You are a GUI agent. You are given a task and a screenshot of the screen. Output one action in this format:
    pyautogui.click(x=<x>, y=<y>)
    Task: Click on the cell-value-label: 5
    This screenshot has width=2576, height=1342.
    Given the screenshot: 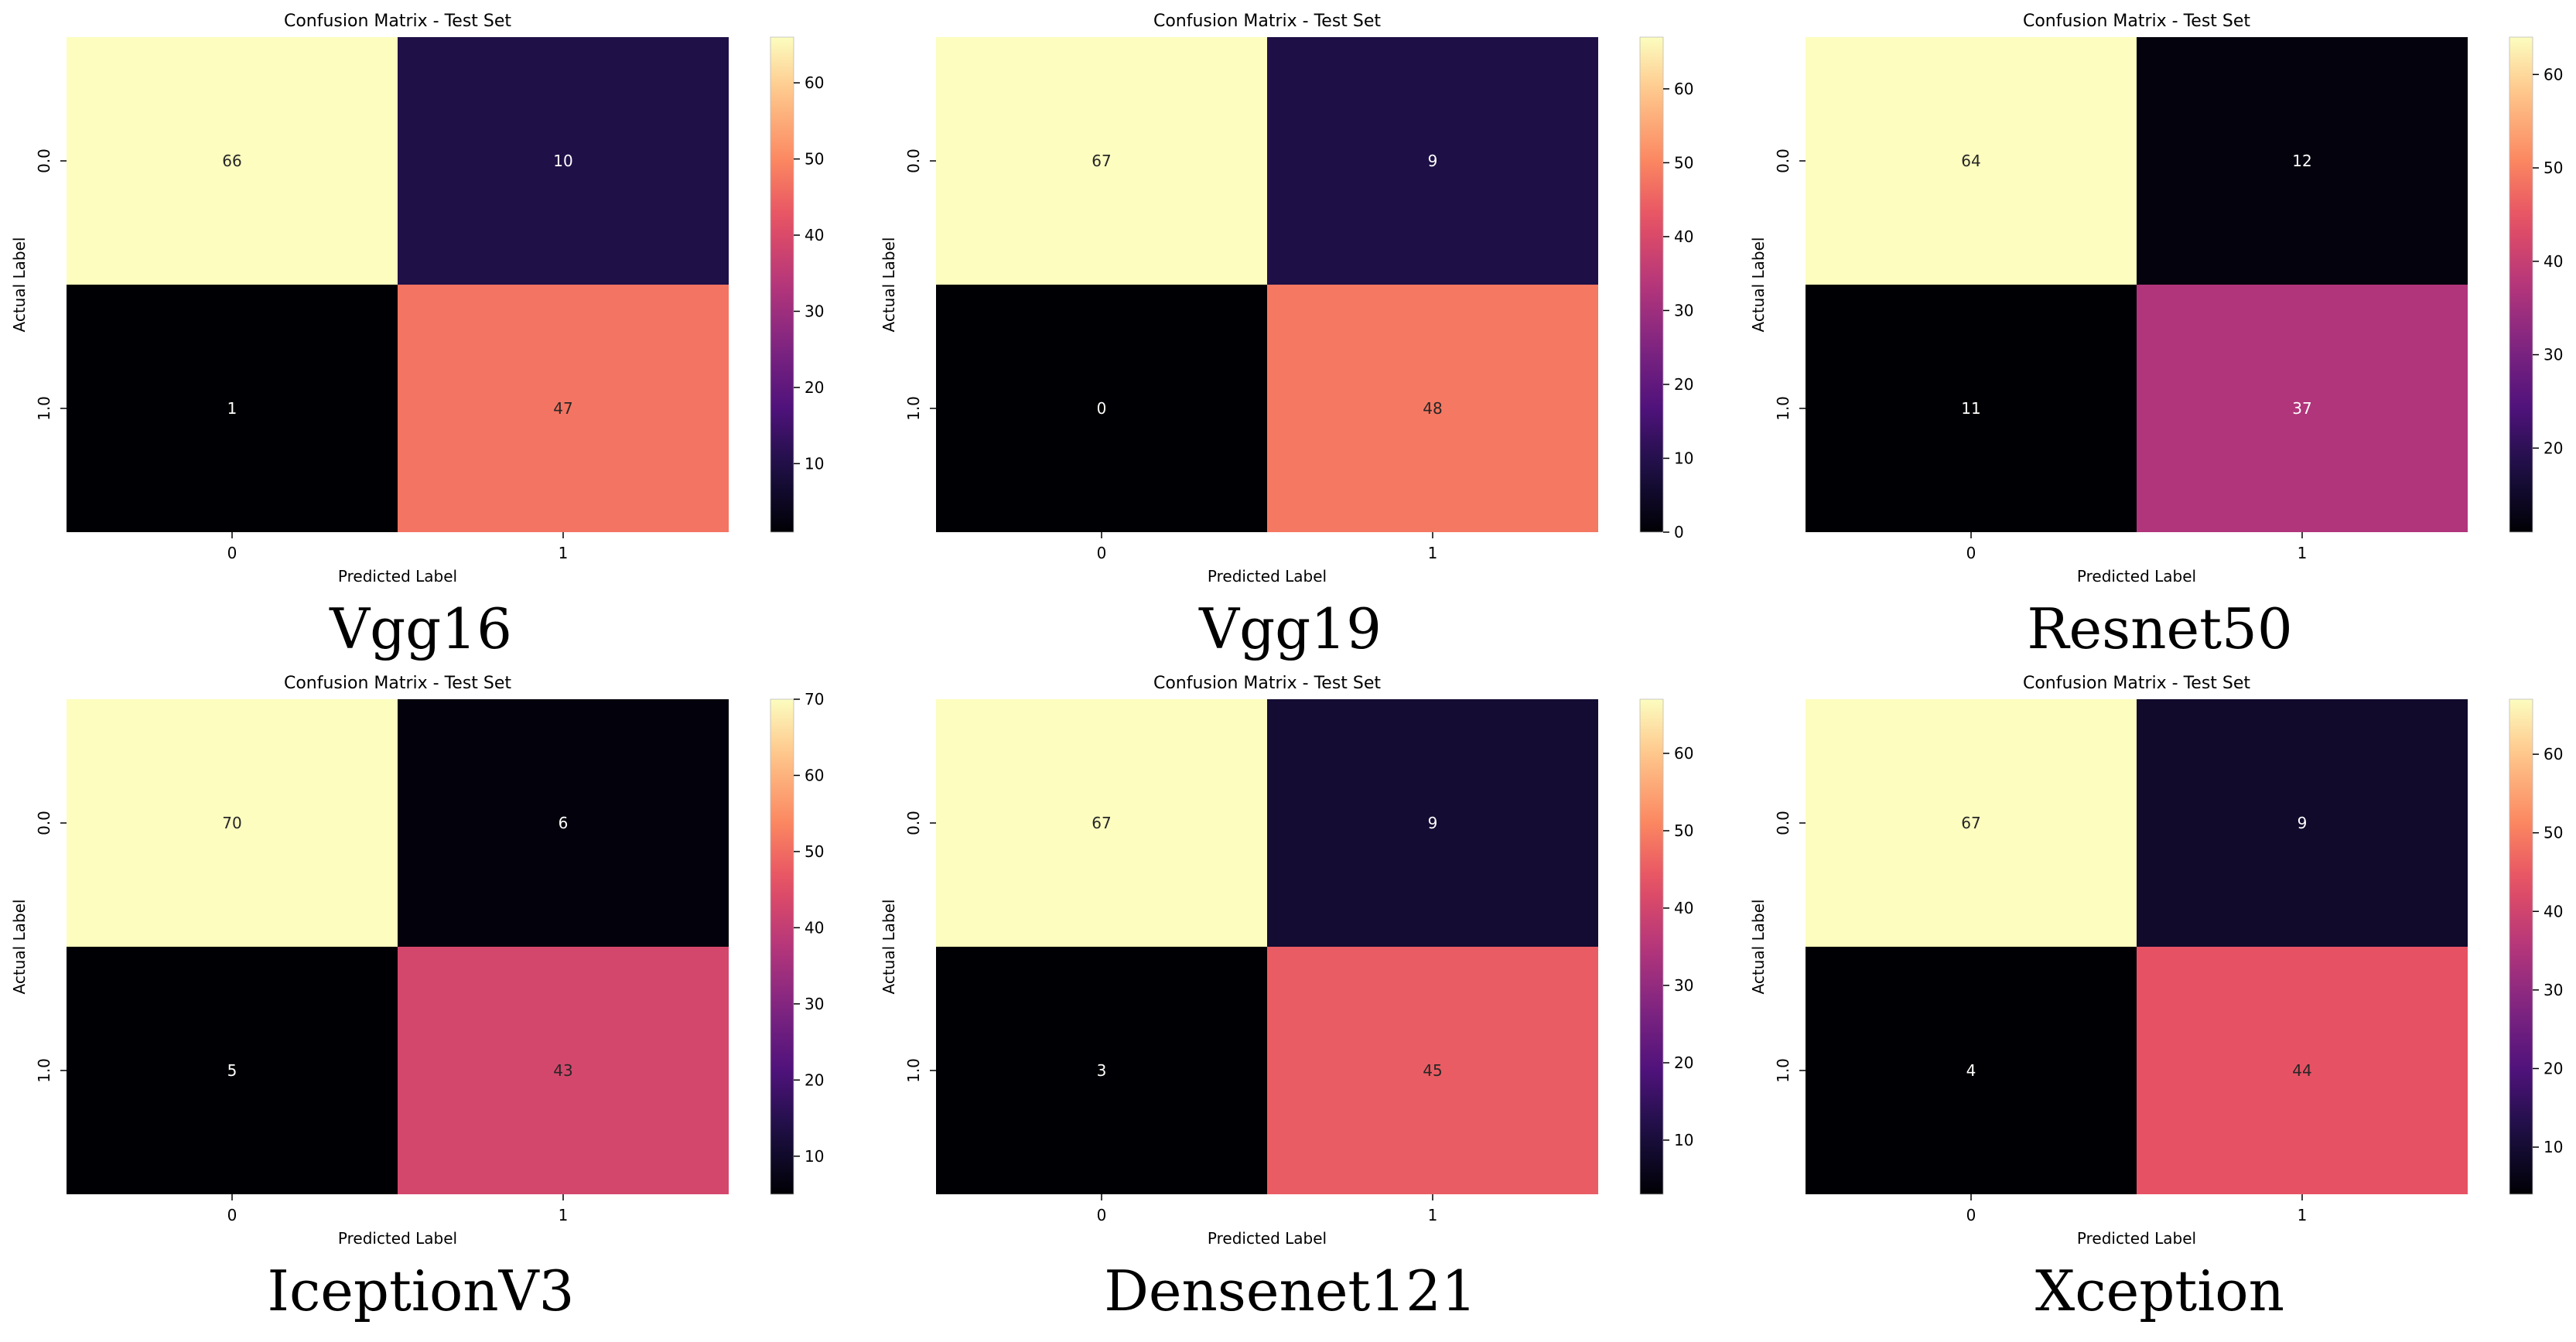 What is the action you would take?
    pyautogui.click(x=232, y=1071)
    